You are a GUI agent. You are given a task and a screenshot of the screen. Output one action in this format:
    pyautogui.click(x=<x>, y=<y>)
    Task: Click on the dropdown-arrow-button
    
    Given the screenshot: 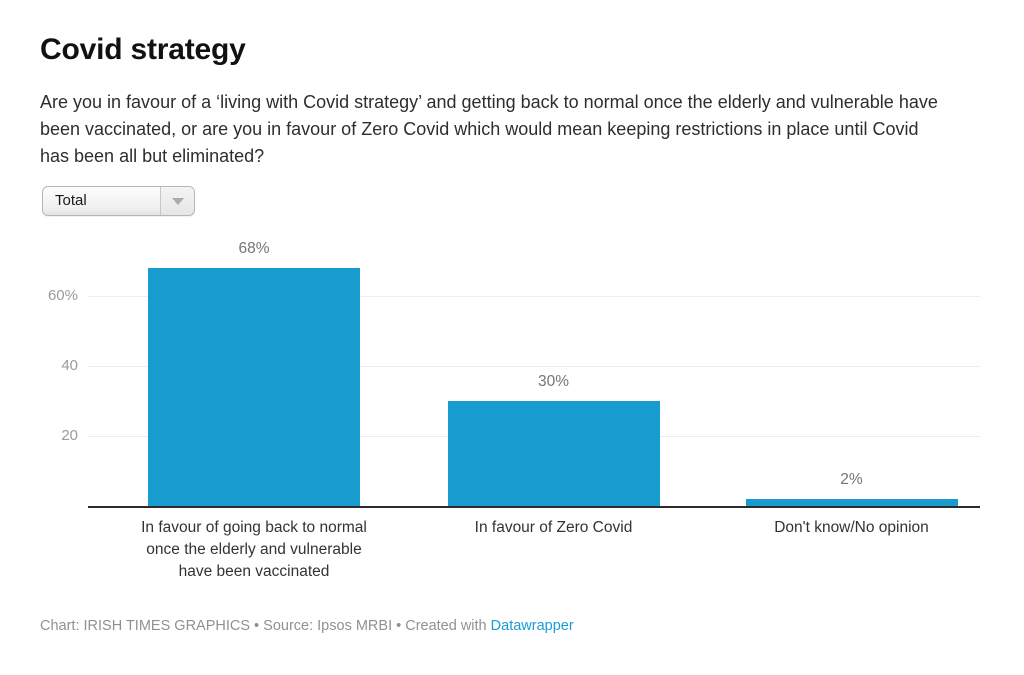 What is the action you would take?
    pyautogui.click(x=177, y=201)
    